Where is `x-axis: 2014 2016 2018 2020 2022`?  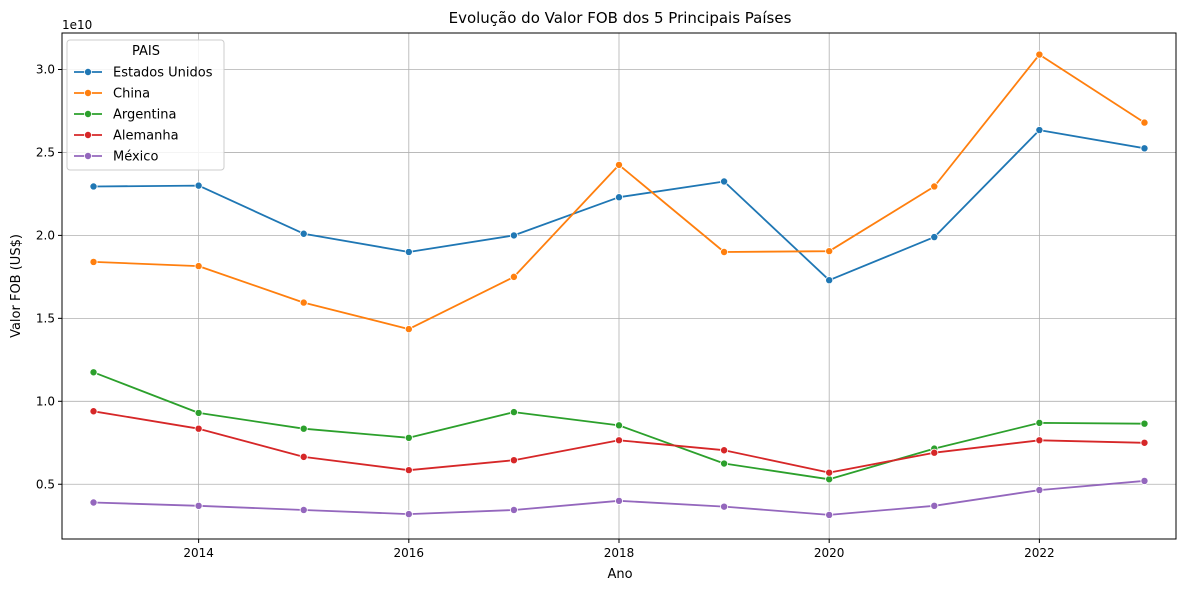 x-axis: 2014 2016 2018 2020 2022 is located at coordinates (619, 549).